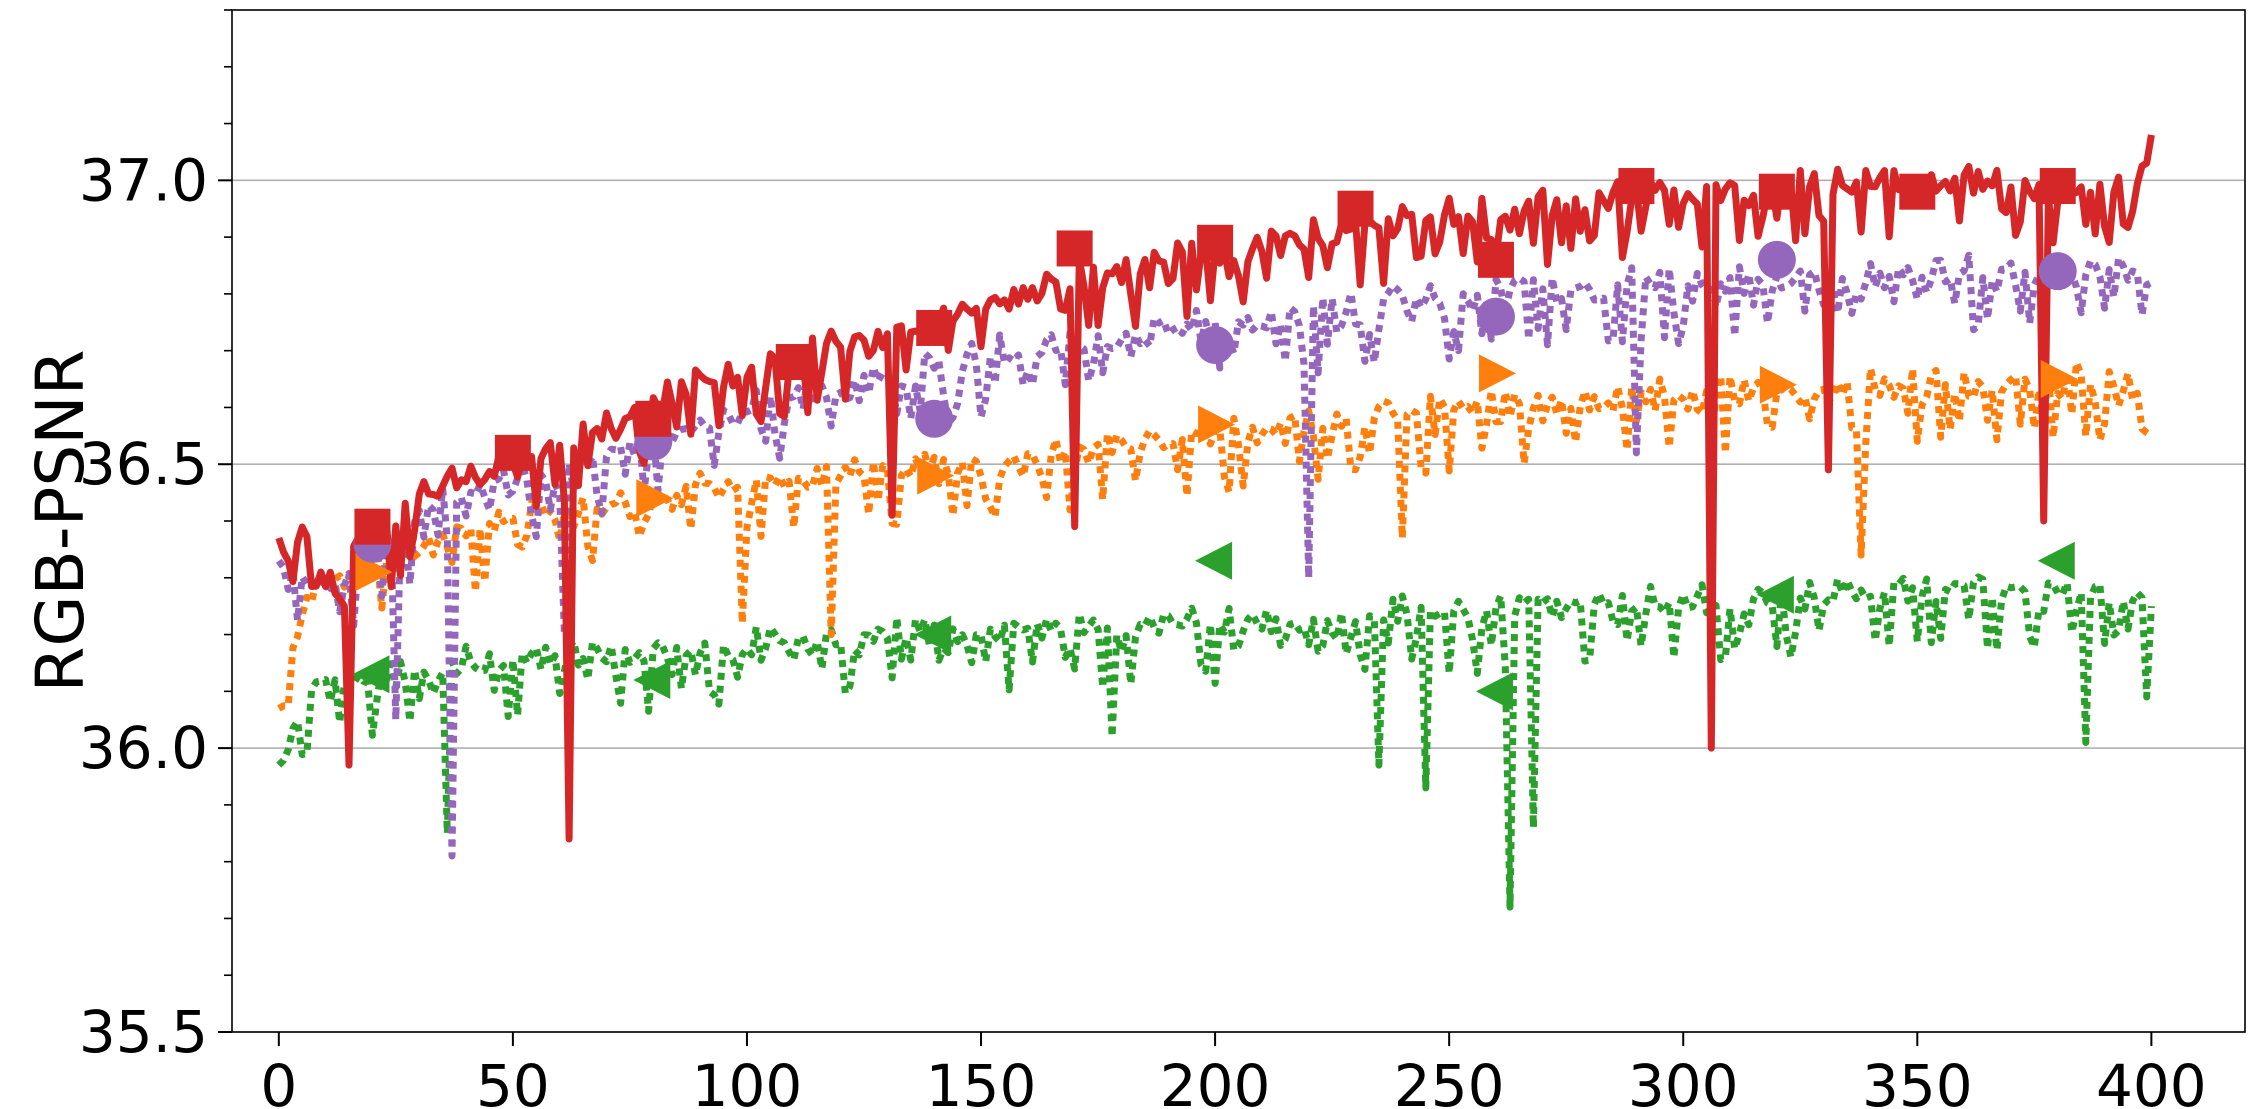 This screenshot has width=2255, height=1109. What do you see at coordinates (143, 1032) in the screenshot?
I see `y-tick-label: 35.5` at bounding box center [143, 1032].